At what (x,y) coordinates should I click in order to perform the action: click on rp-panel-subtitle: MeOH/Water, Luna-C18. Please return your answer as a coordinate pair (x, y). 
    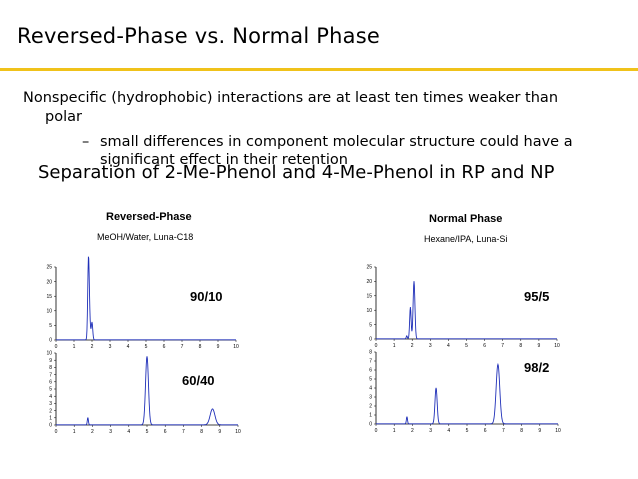
    Looking at the image, I should click on (145, 237).